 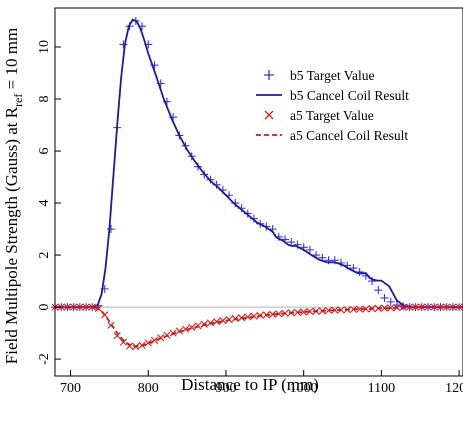 I want to click on legend-entry-3: a5 Cancel Coil Result, so click(x=332, y=135).